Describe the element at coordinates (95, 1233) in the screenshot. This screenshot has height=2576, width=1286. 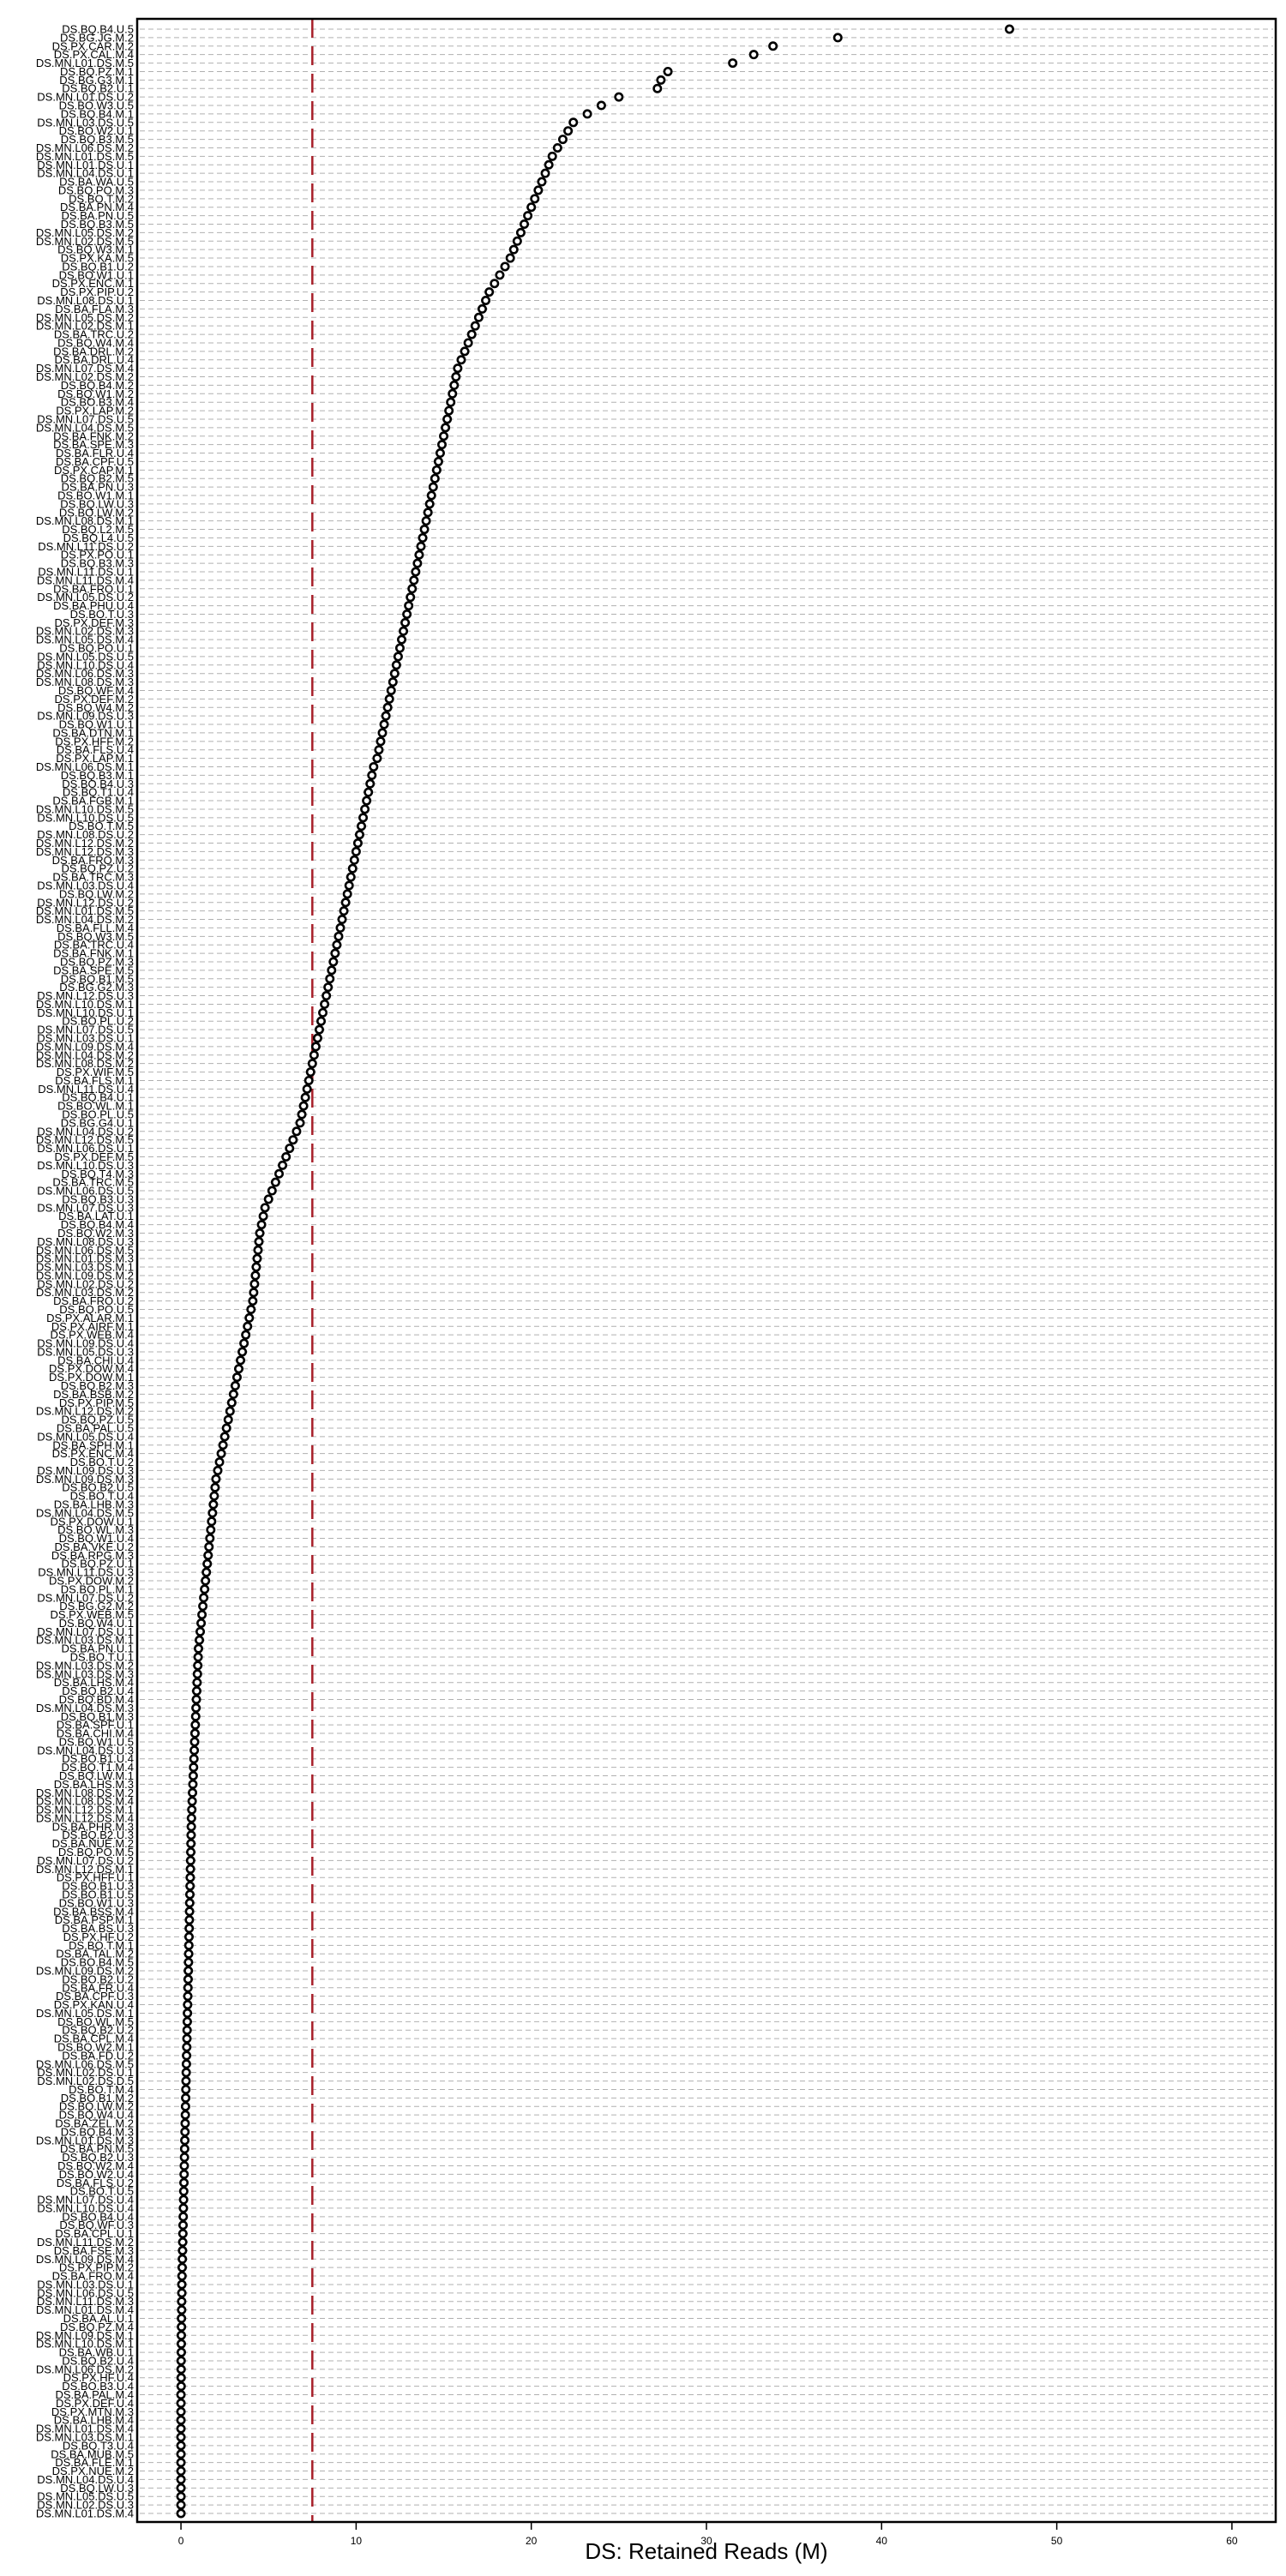
I see `row-label: DS.BQ.W2.M.3` at that location.